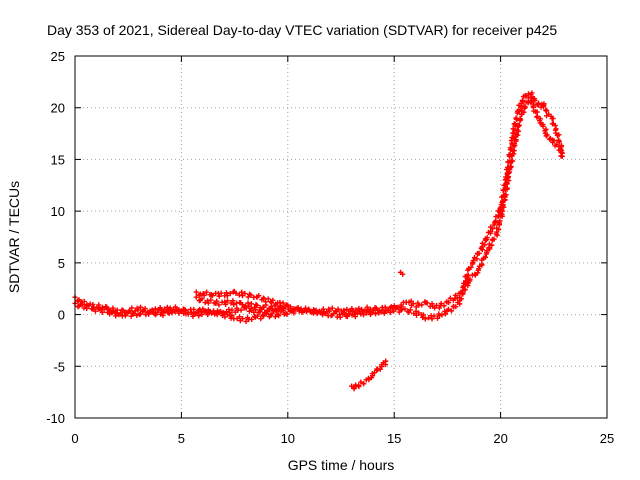 This screenshot has width=640, height=480. I want to click on y-tick-label: 0, so click(61, 315).